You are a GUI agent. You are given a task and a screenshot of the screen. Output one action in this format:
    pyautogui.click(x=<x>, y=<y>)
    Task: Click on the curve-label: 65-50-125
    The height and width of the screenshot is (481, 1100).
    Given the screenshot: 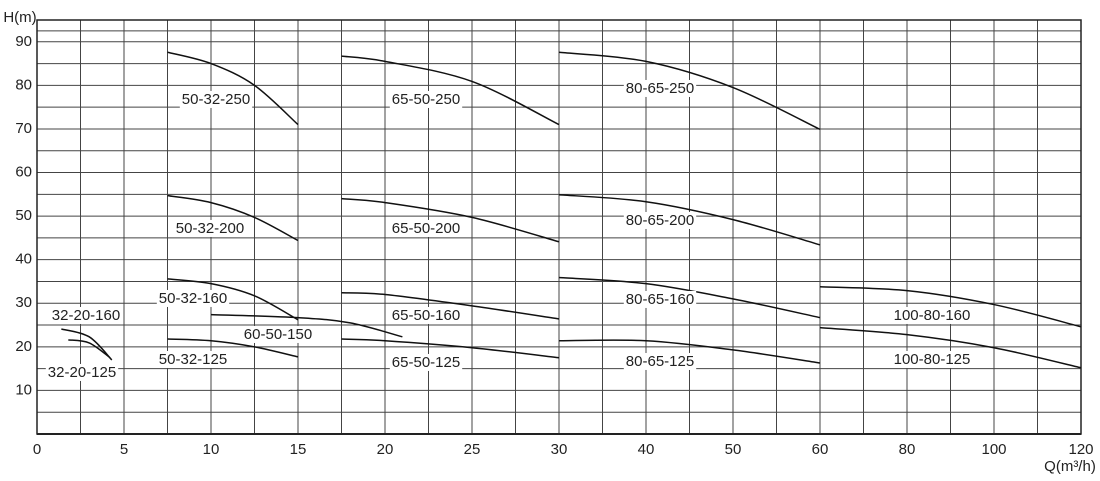 What is the action you would take?
    pyautogui.click(x=426, y=362)
    